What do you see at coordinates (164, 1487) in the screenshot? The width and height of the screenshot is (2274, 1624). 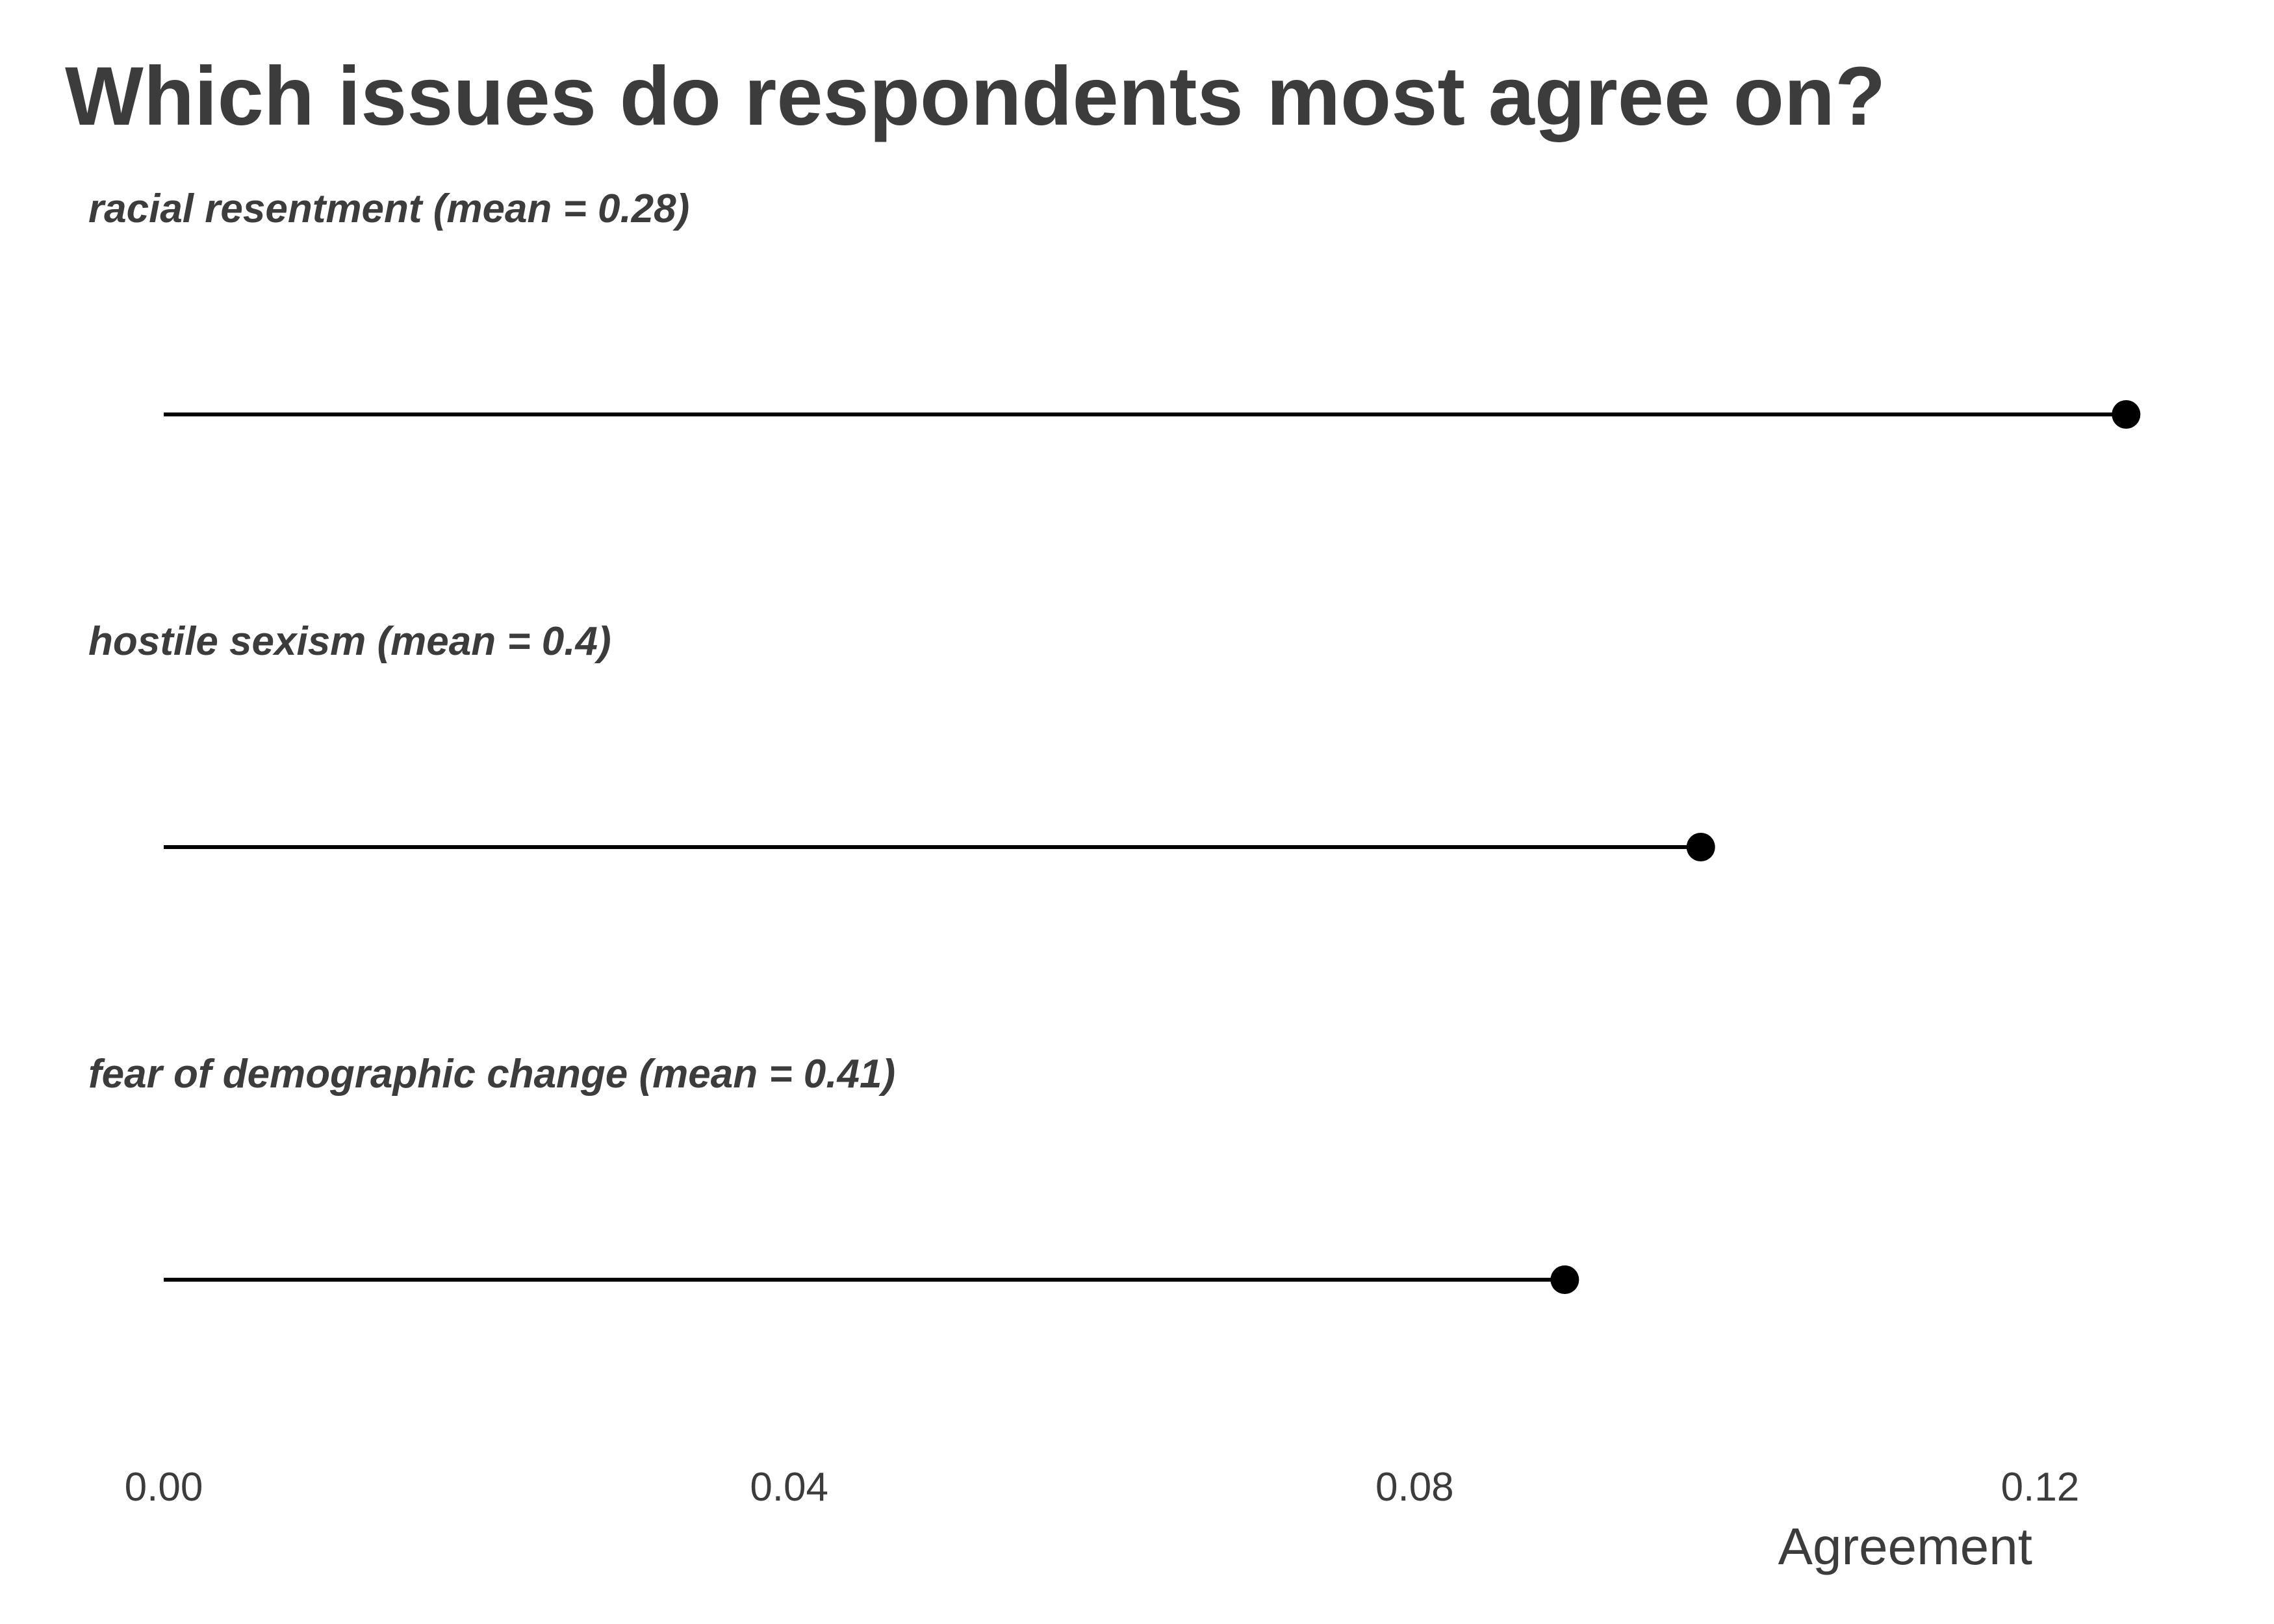 I see `x-tick-label: 0.00` at bounding box center [164, 1487].